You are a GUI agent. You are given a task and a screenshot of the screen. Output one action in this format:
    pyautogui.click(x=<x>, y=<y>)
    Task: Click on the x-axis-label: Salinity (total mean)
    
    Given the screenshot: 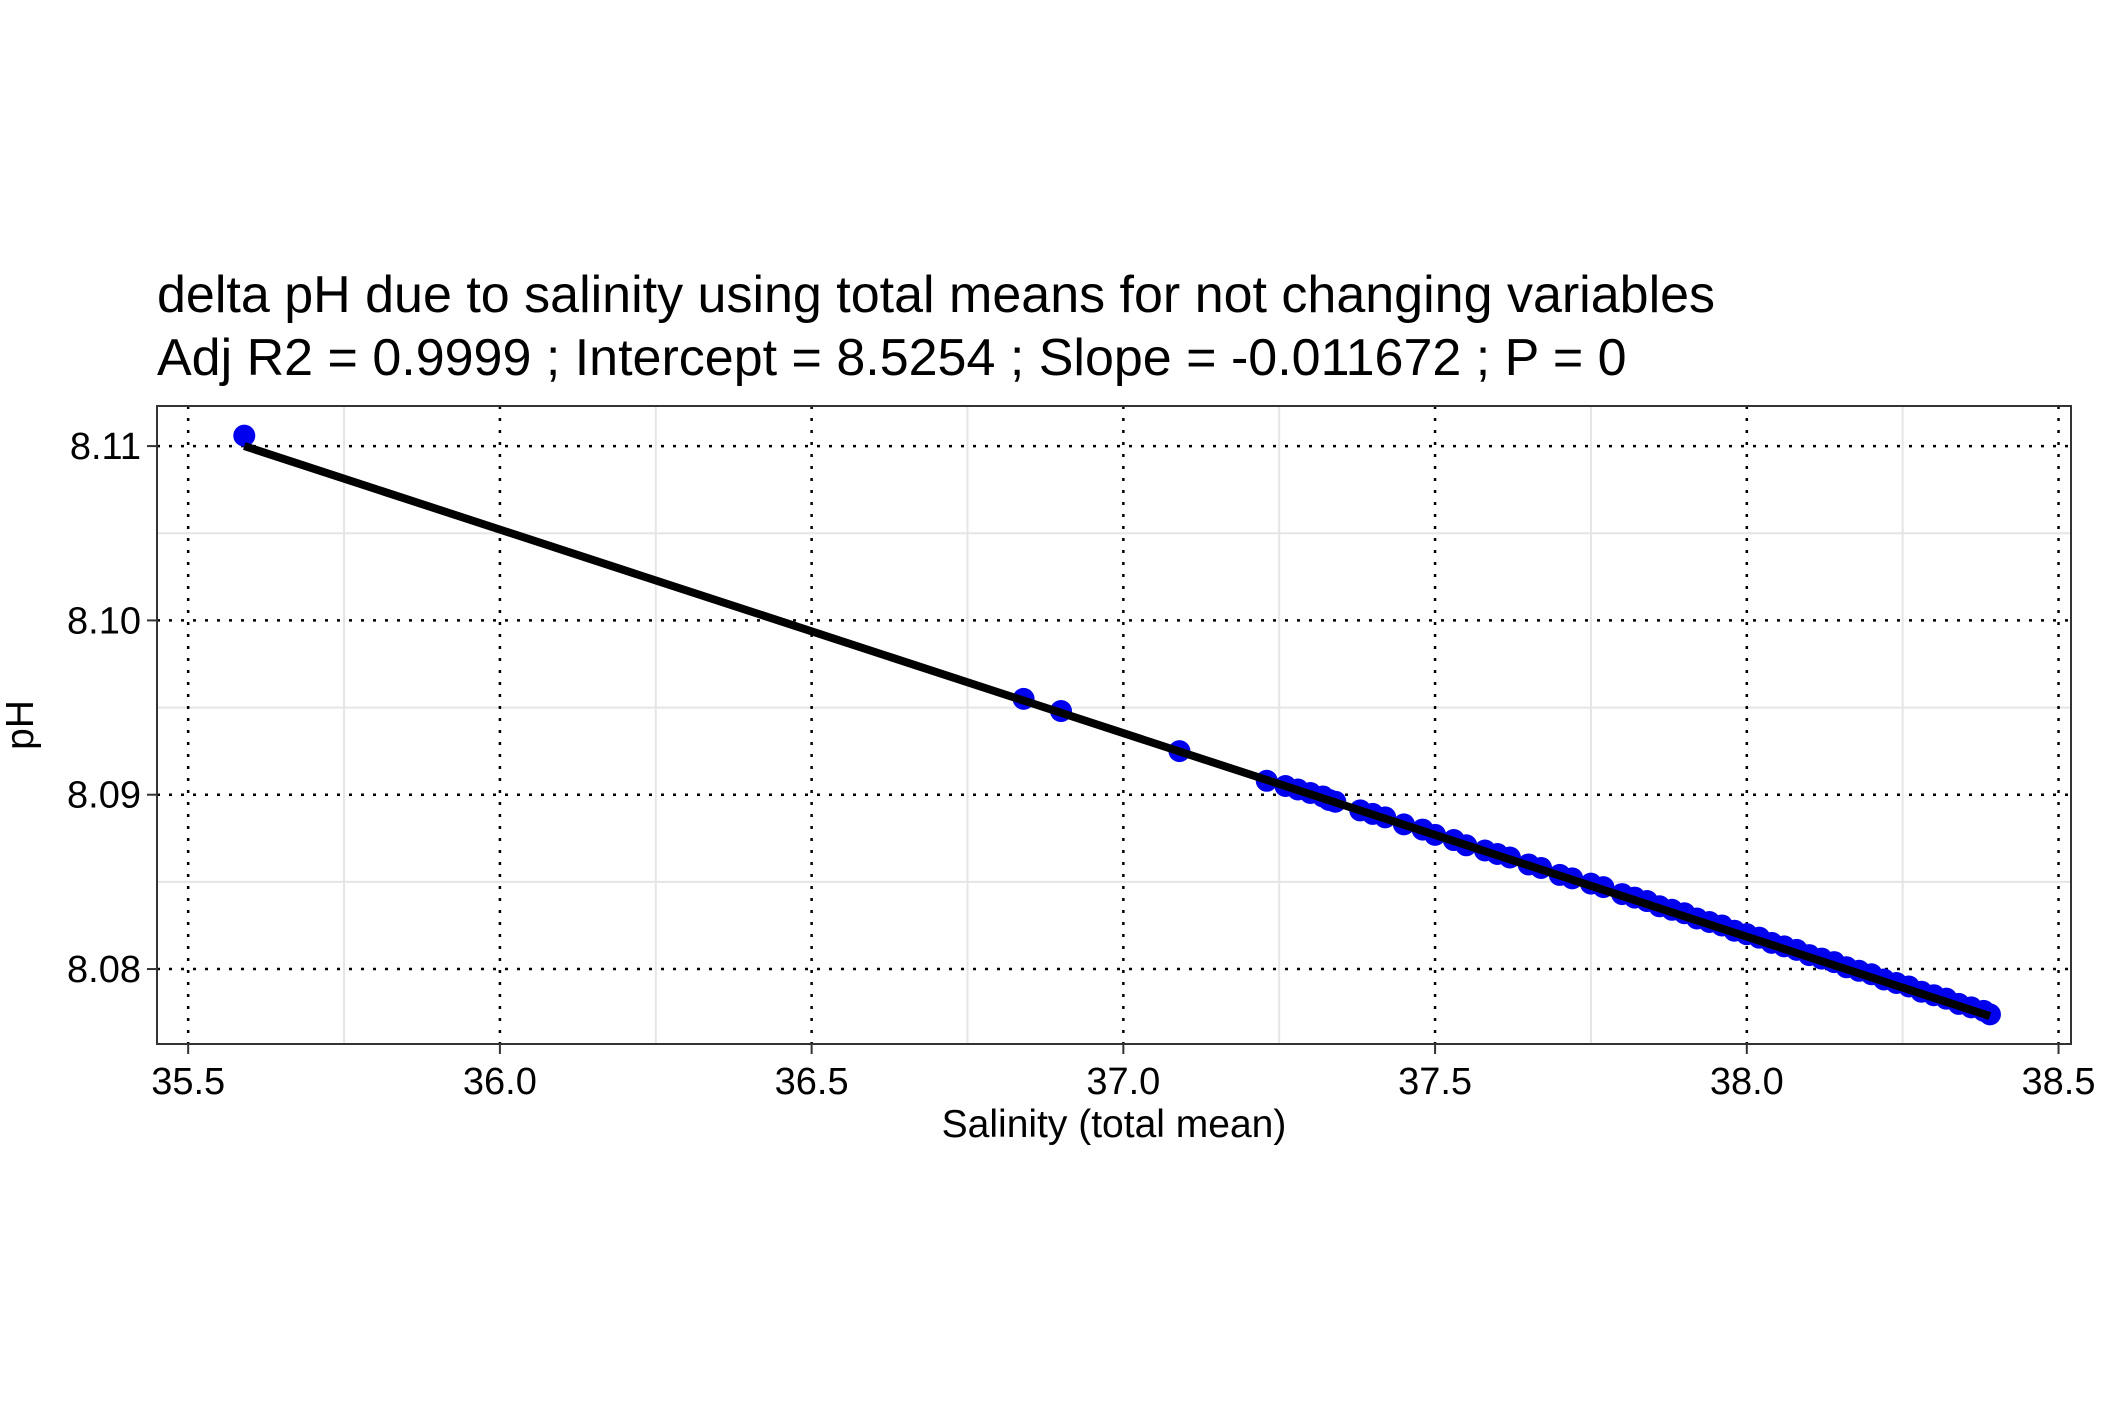 What is the action you would take?
    pyautogui.click(x=1114, y=1124)
    